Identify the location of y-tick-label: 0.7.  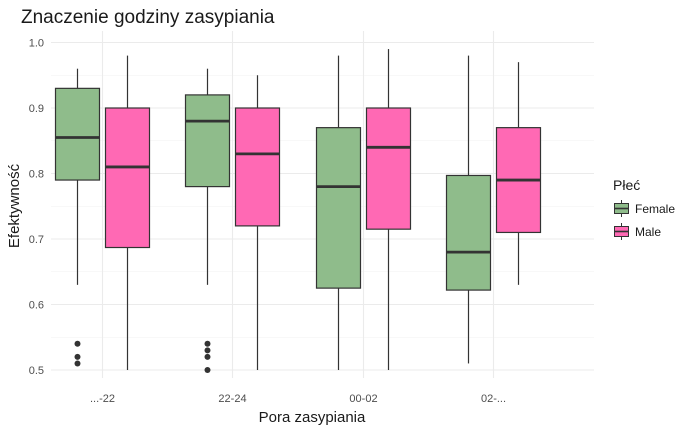
(36, 240).